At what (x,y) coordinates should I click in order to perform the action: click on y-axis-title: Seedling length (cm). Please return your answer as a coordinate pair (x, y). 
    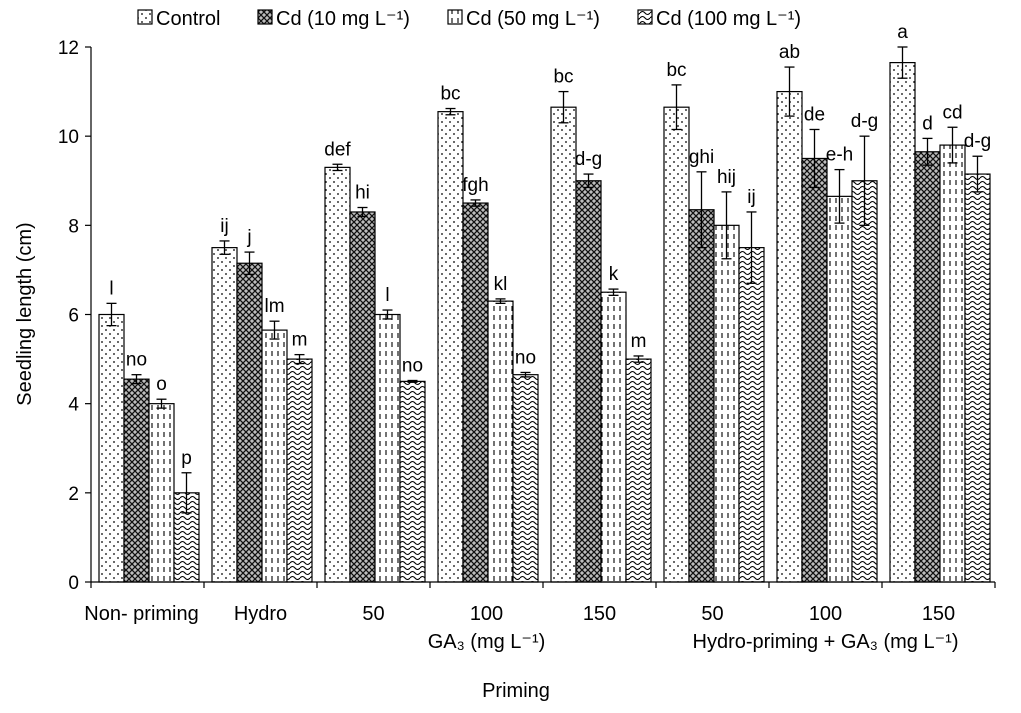
    Looking at the image, I should click on (25, 313).